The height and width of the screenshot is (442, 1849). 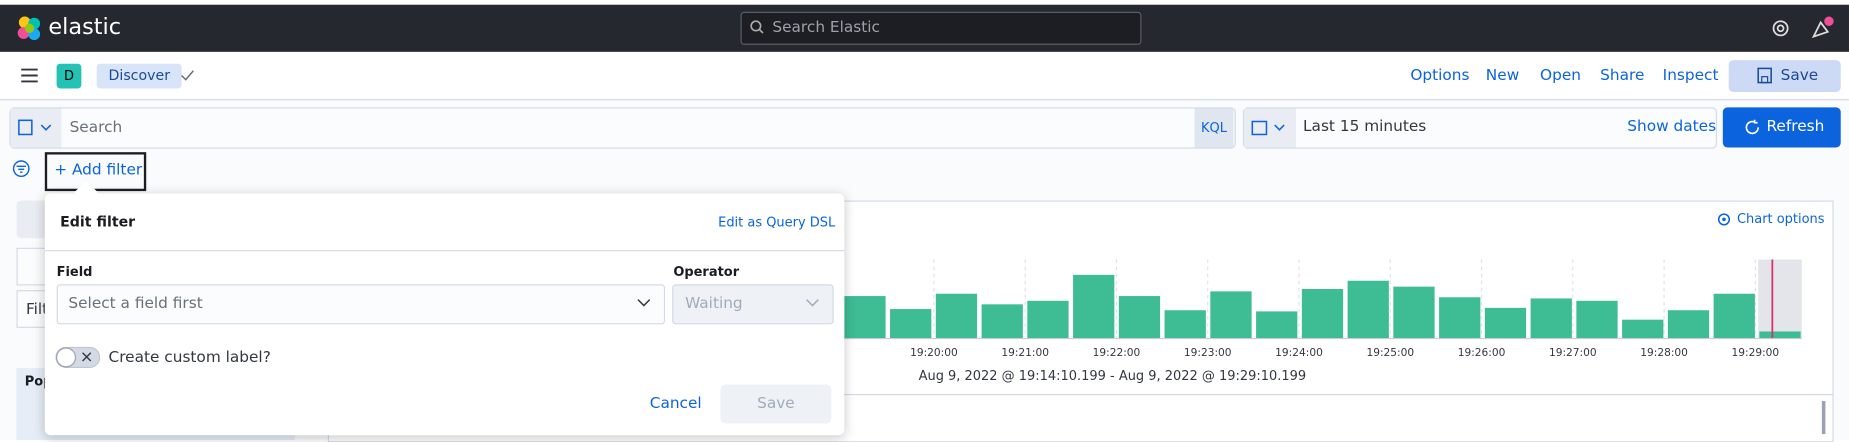 What do you see at coordinates (1208, 352) in the screenshot?
I see `x-tick-label: 19:23:00` at bounding box center [1208, 352].